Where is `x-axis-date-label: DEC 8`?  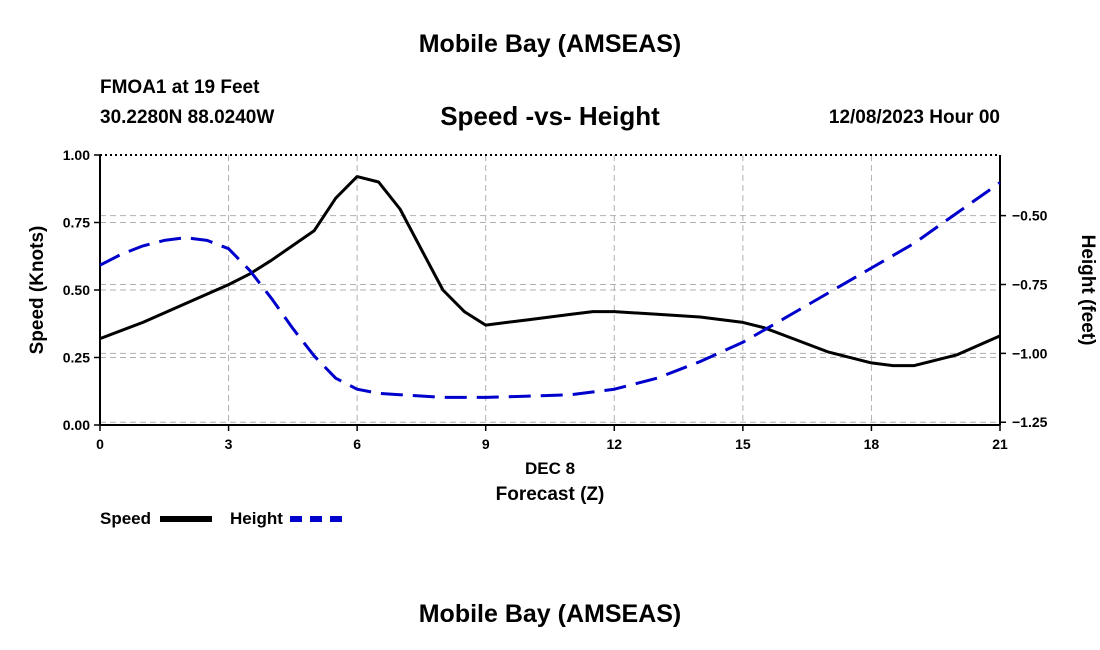
x-axis-date-label: DEC 8 is located at coordinates (550, 468).